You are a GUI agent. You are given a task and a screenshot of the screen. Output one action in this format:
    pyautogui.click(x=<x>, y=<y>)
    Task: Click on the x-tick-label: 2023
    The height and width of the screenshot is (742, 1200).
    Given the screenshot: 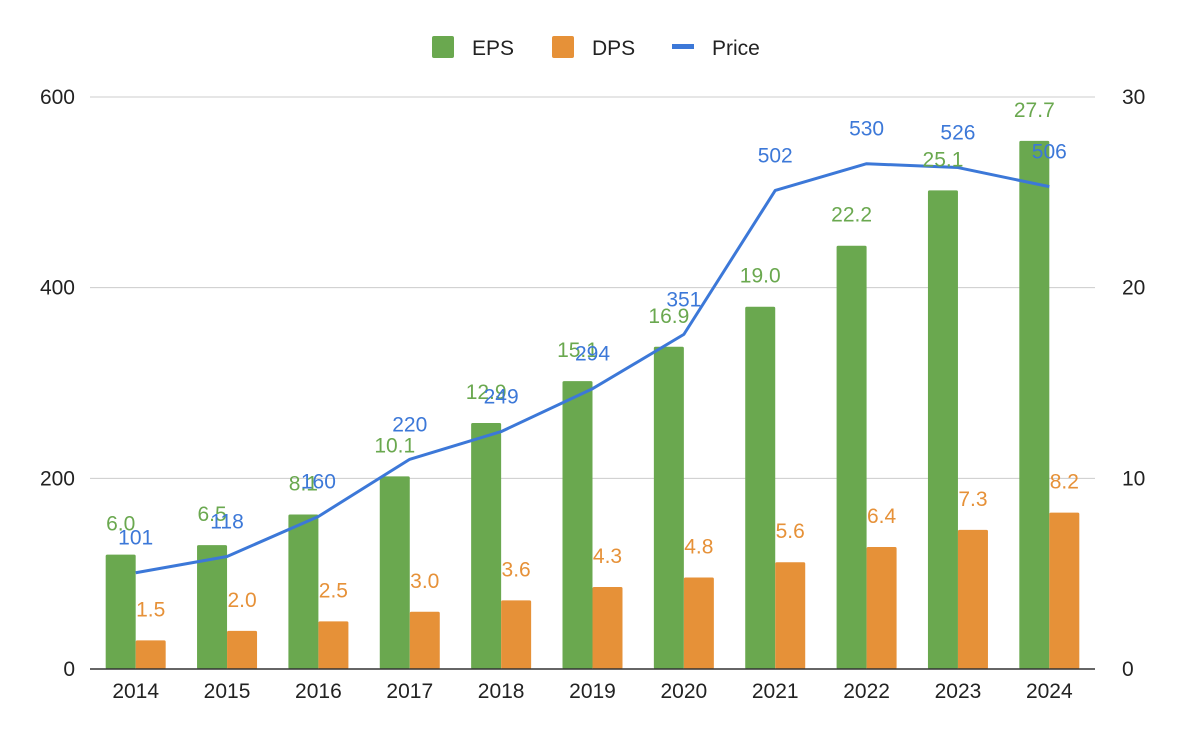 What is the action you would take?
    pyautogui.click(x=958, y=691)
    